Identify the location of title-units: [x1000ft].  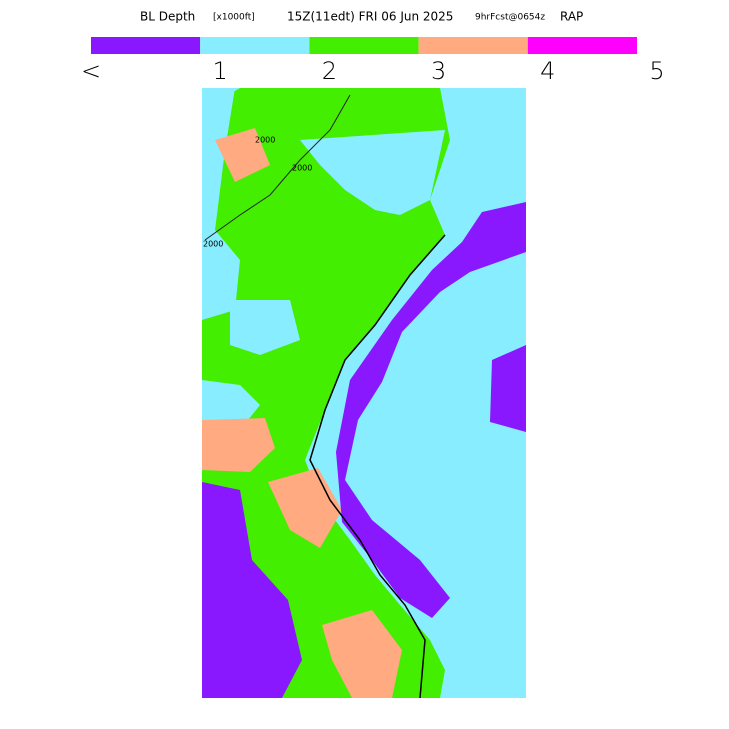
(234, 18).